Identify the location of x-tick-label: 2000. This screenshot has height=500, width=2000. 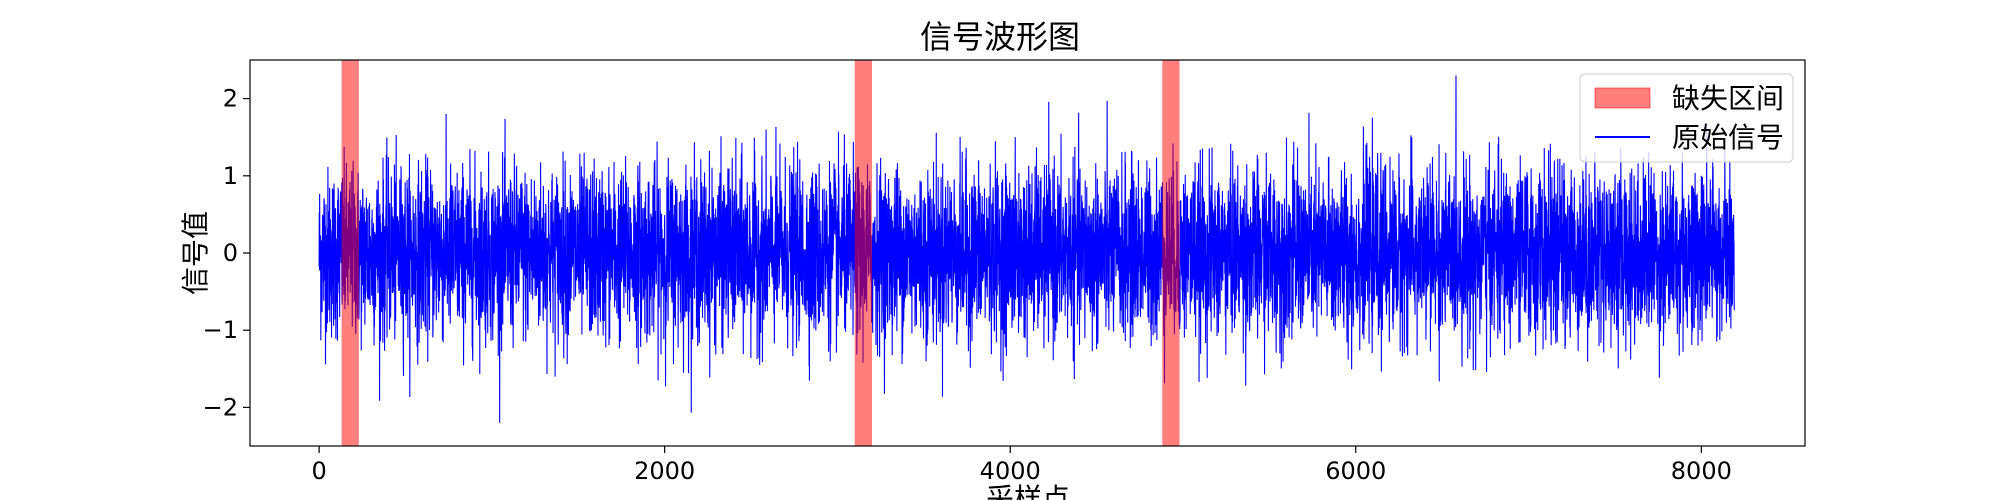
(664, 471).